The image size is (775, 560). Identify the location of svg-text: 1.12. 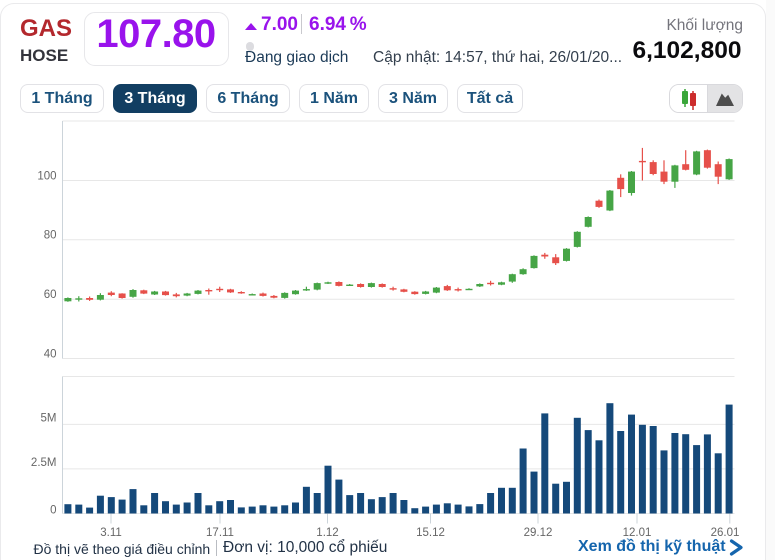
(327, 533).